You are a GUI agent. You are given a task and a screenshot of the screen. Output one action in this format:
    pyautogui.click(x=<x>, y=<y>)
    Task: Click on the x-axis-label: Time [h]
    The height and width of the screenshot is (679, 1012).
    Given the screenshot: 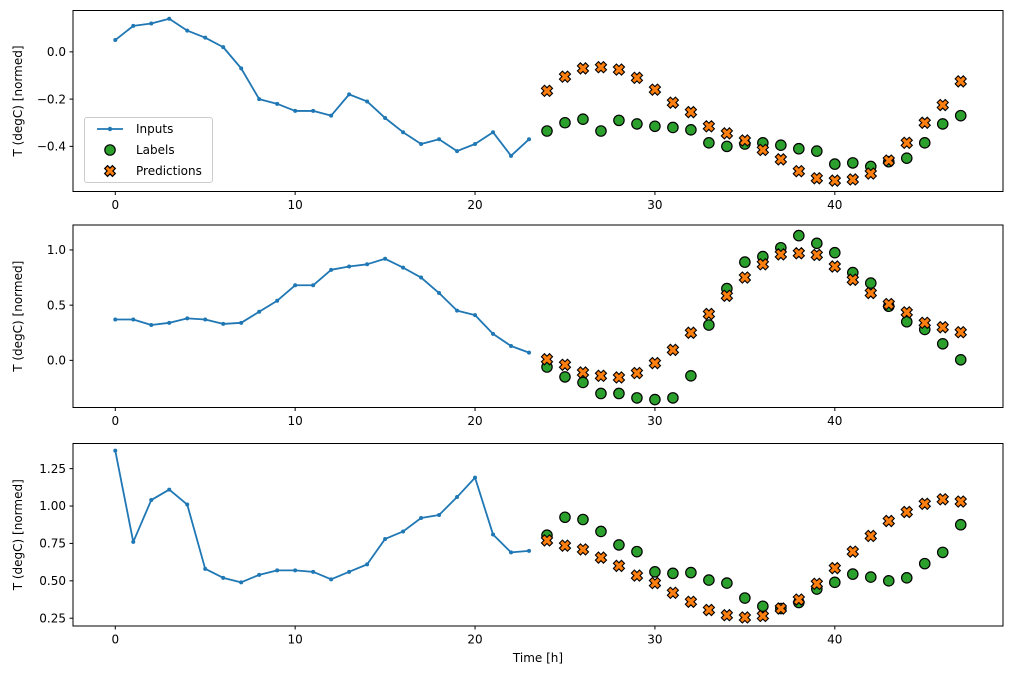 What is the action you would take?
    pyautogui.click(x=537, y=658)
    